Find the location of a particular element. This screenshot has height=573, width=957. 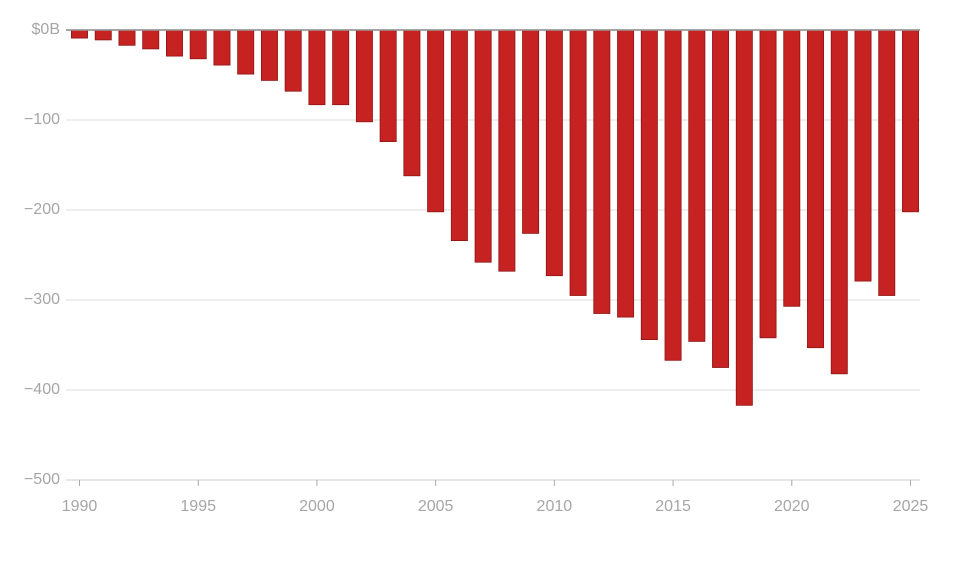

x-tick-label: 2005 is located at coordinates (436, 506).